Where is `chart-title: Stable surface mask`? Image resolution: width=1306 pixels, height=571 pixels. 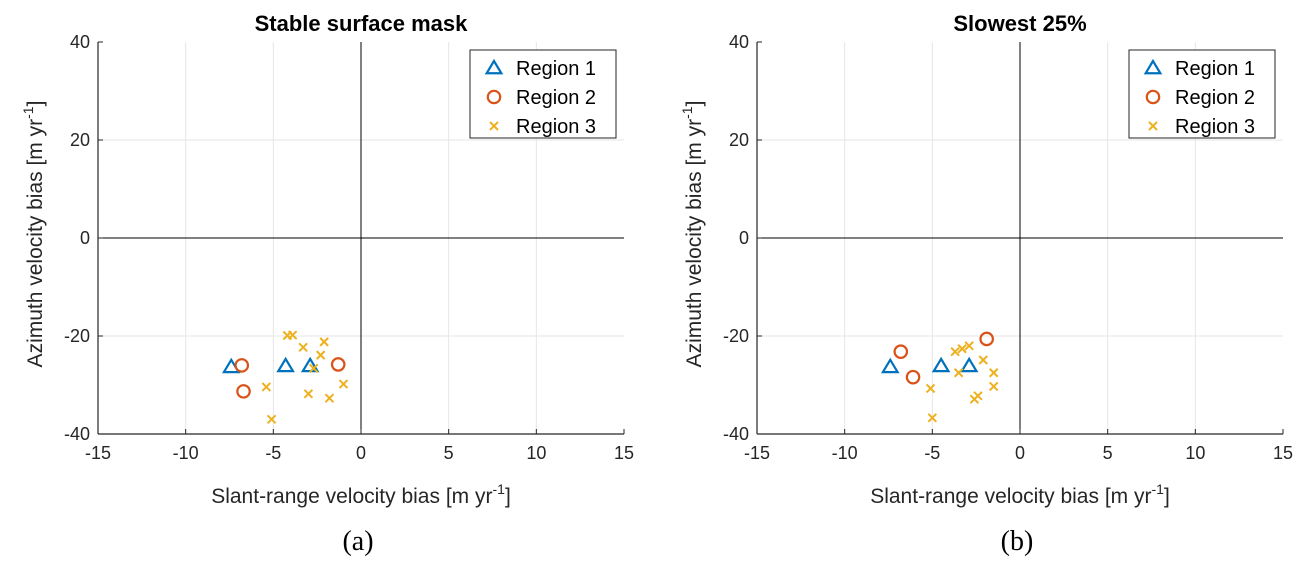
chart-title: Stable surface mask is located at coordinates (362, 23).